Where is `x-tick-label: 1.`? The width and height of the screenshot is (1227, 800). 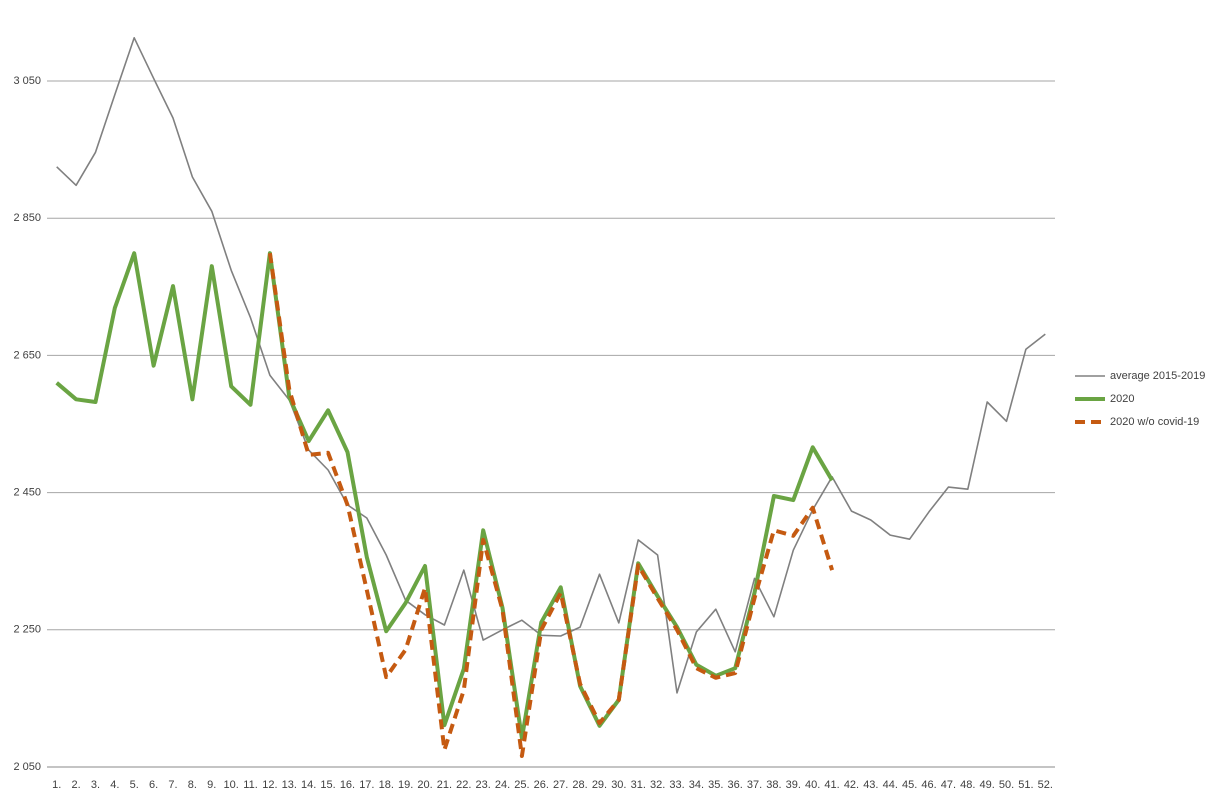 x-tick-label: 1. is located at coordinates (56, 785).